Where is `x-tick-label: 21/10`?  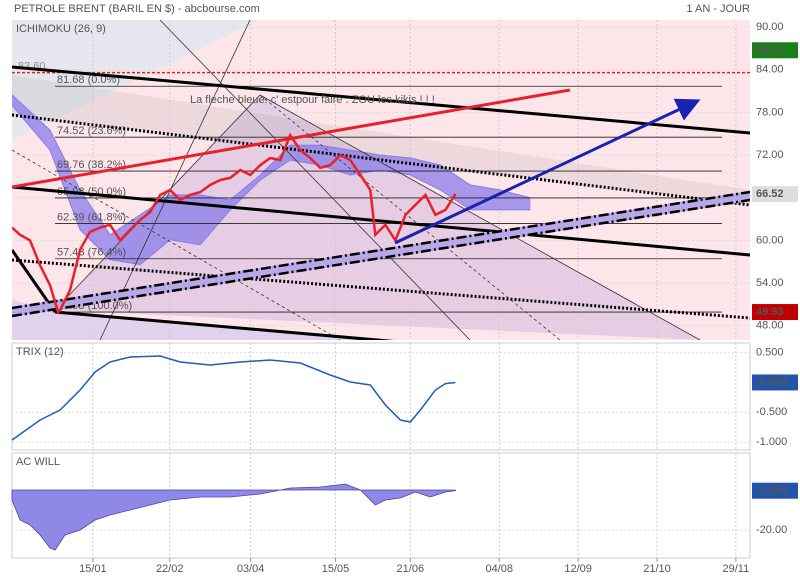
x-tick-label: 21/10 is located at coordinates (657, 569).